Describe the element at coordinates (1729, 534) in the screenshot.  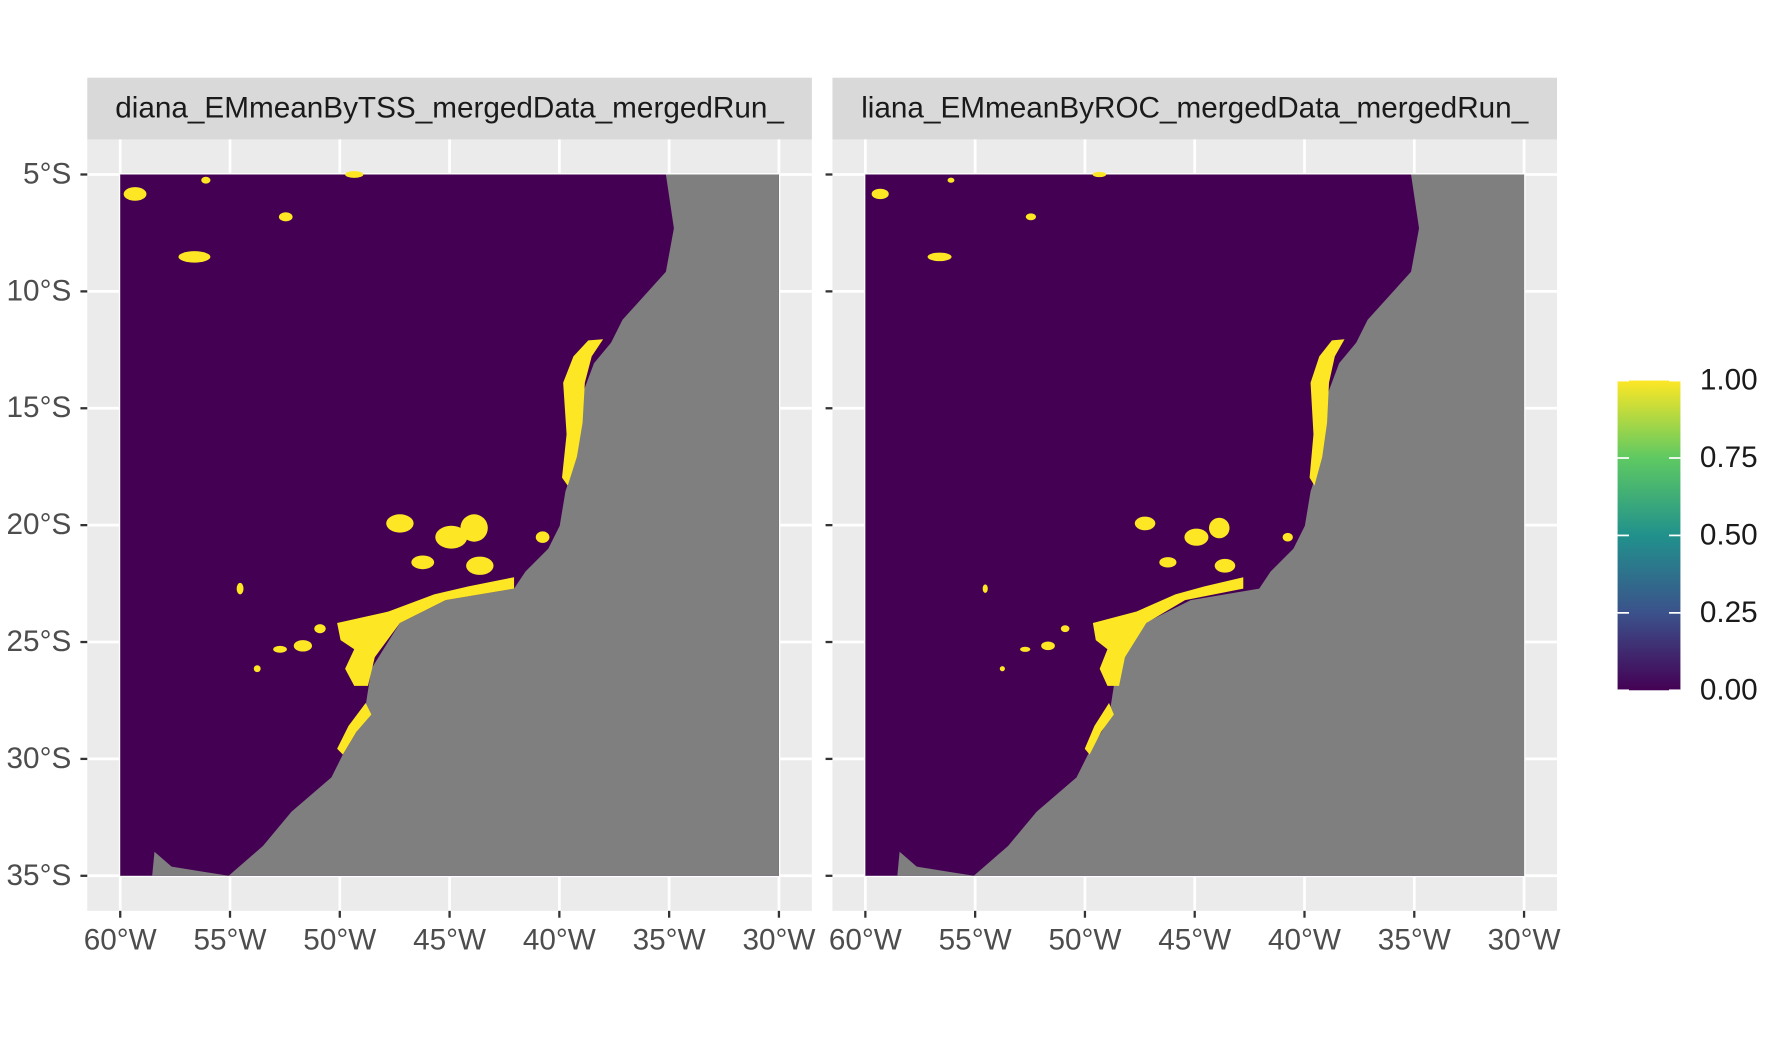
I see `colorbar-label: 0.50` at that location.